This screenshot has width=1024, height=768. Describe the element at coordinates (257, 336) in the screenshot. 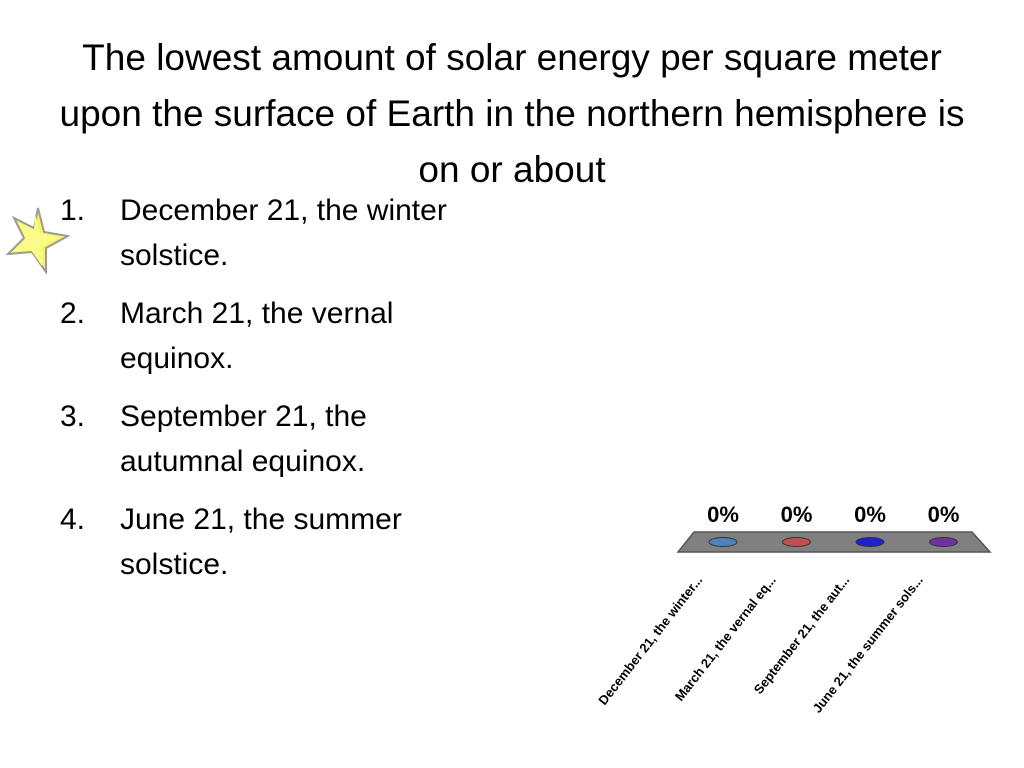

I see `answer-text: March 21, the vernal equinox.` at that location.